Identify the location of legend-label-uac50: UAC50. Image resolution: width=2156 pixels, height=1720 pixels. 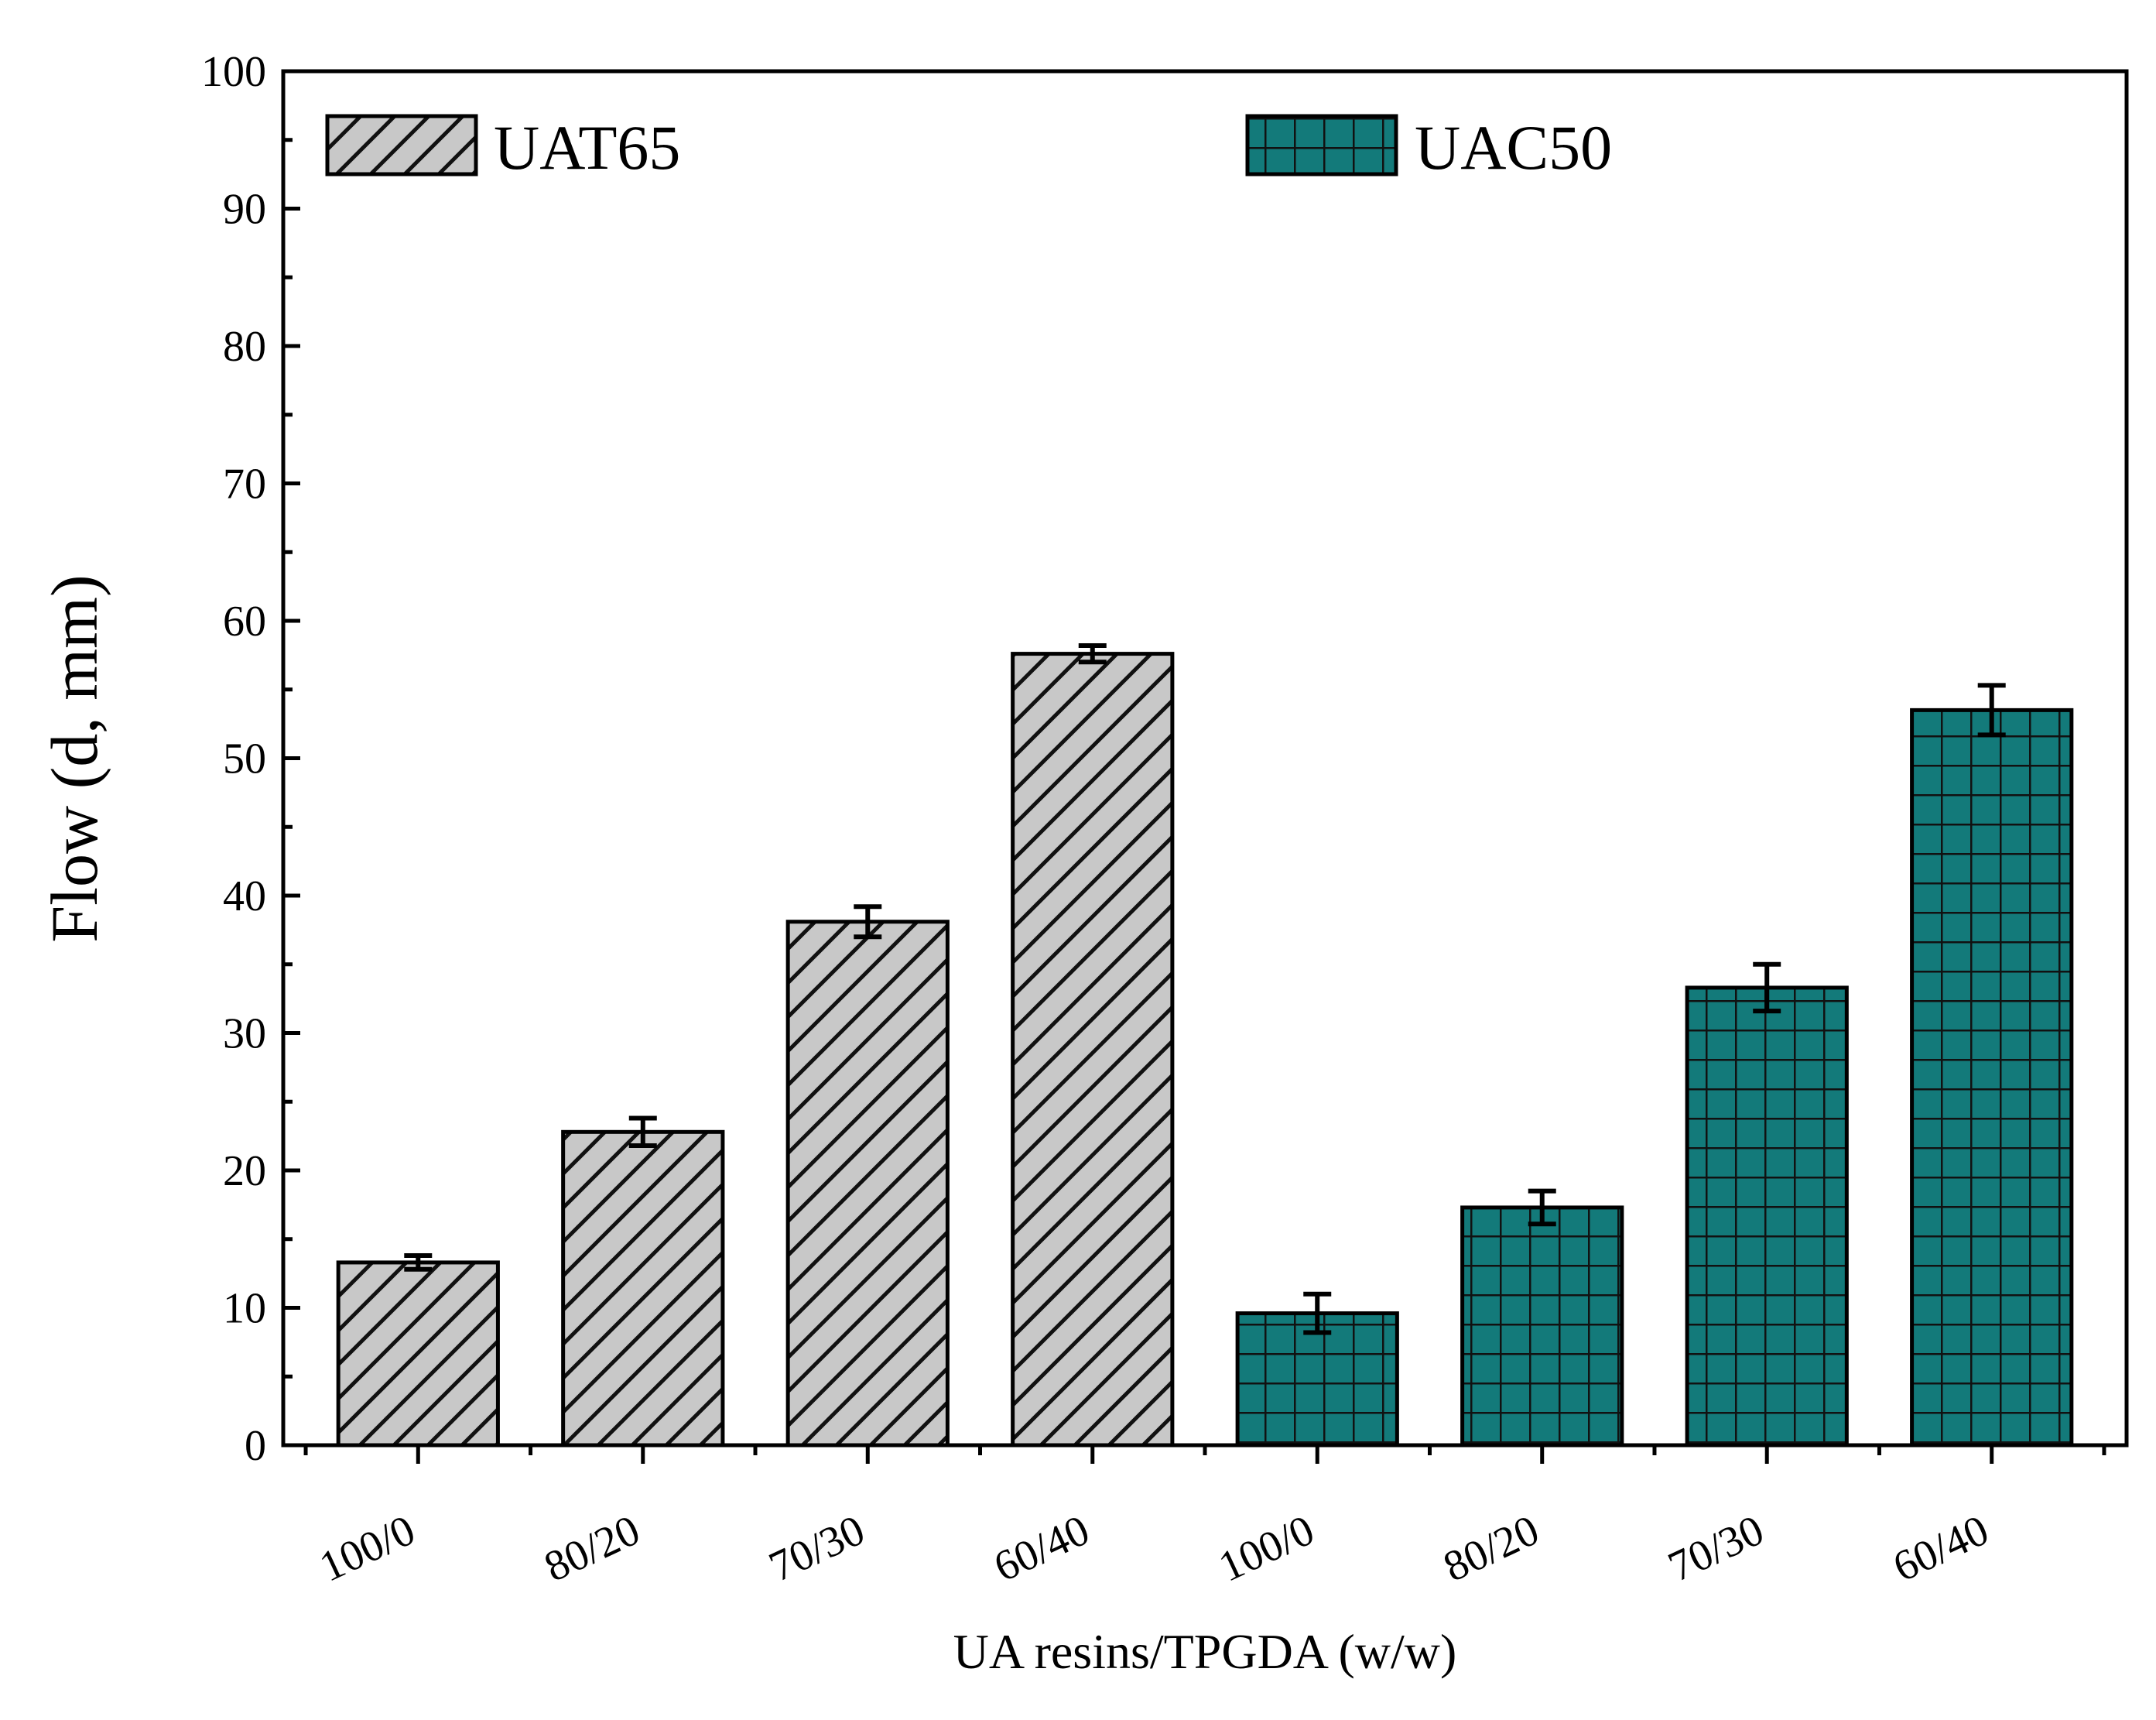
(1513, 147).